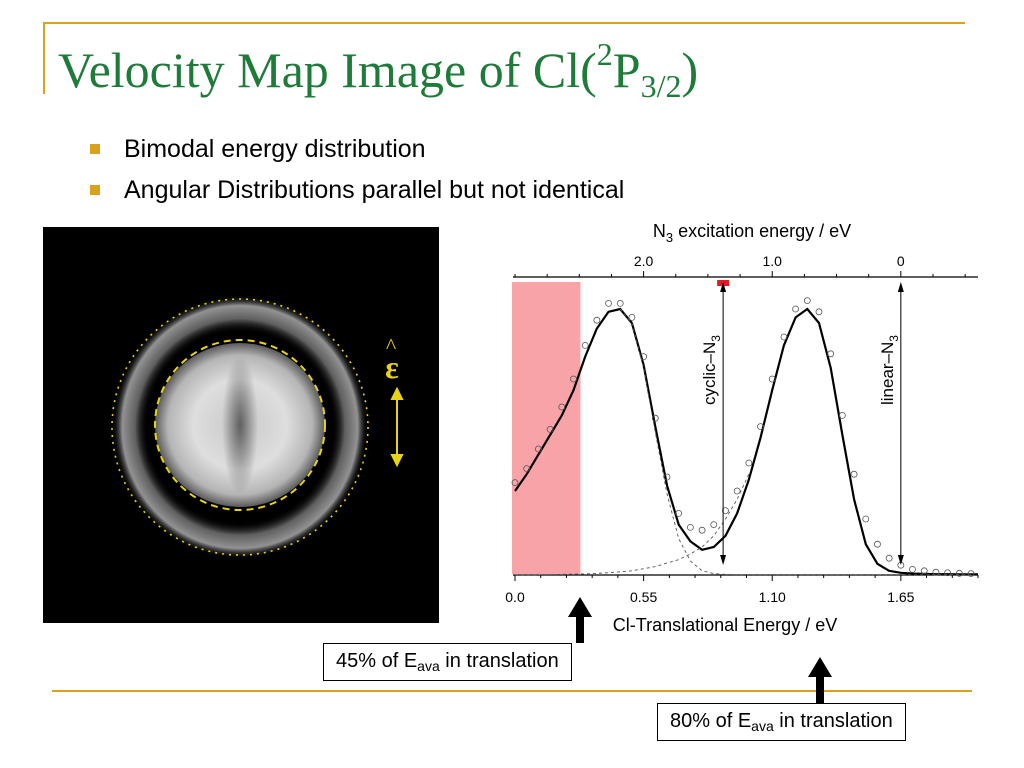  What do you see at coordinates (725, 625) in the screenshot?
I see `x-axis-label: Cl-Translational Energy / eV` at bounding box center [725, 625].